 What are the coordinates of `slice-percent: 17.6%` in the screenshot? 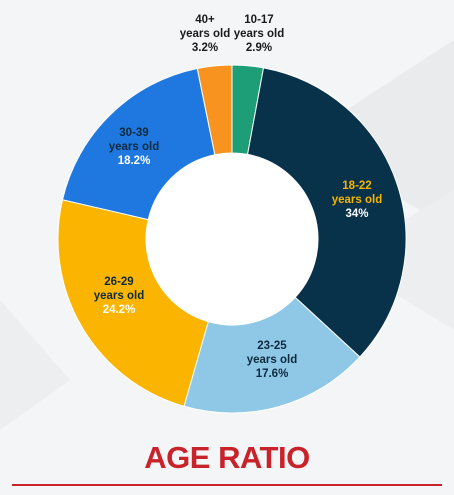 It's located at (272, 374).